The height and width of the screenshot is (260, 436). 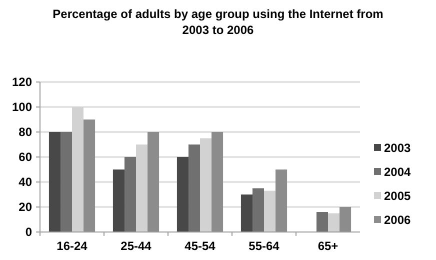 I want to click on x-tick-label: 45-54, so click(x=200, y=246).